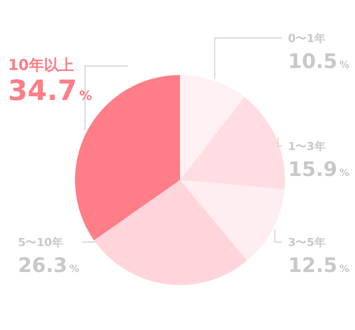  I want to click on data-label: 34.7%, so click(50, 90).